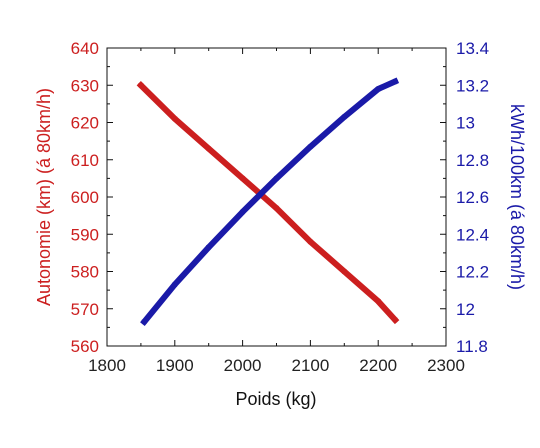  What do you see at coordinates (446, 365) in the screenshot?
I see `x-tick-label: 2300` at bounding box center [446, 365].